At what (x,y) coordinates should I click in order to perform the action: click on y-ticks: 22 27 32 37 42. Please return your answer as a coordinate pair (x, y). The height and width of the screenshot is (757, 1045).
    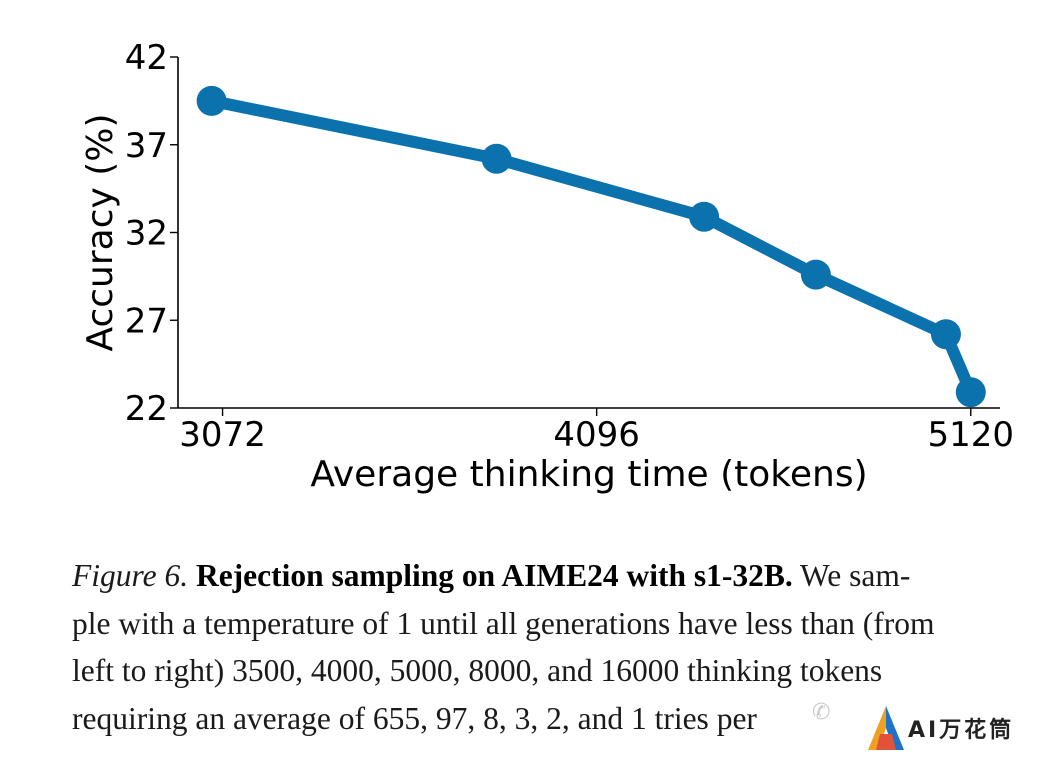
    Looking at the image, I should click on (151, 233).